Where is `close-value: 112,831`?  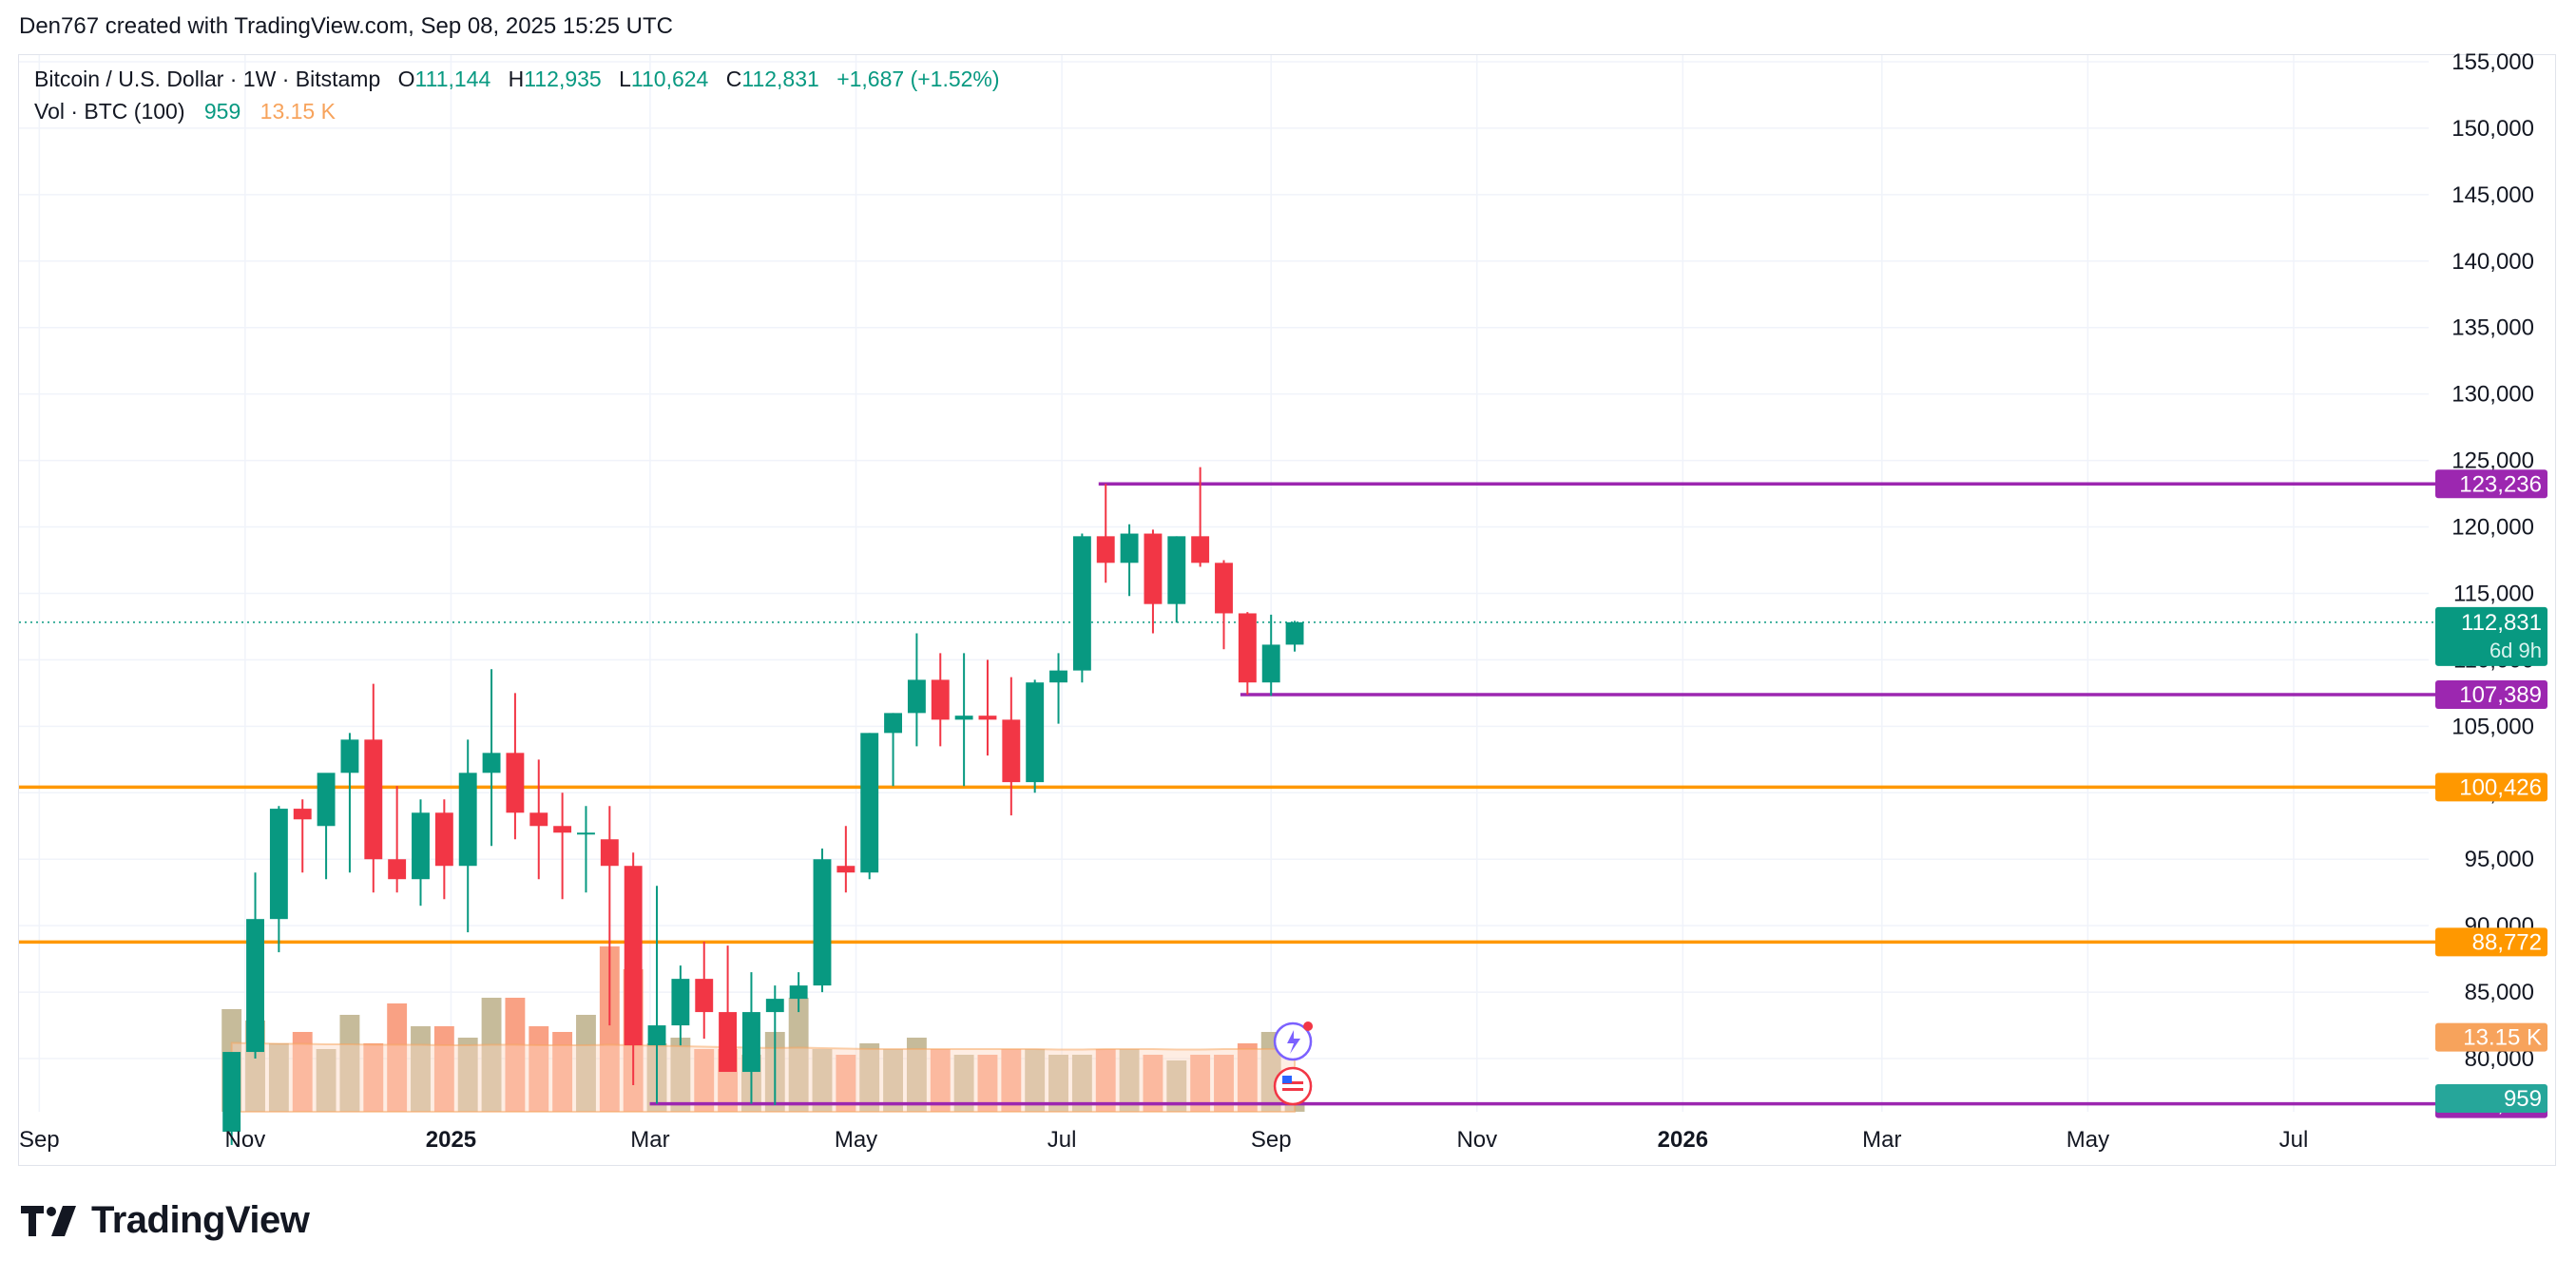
close-value: 112,831 is located at coordinates (780, 79).